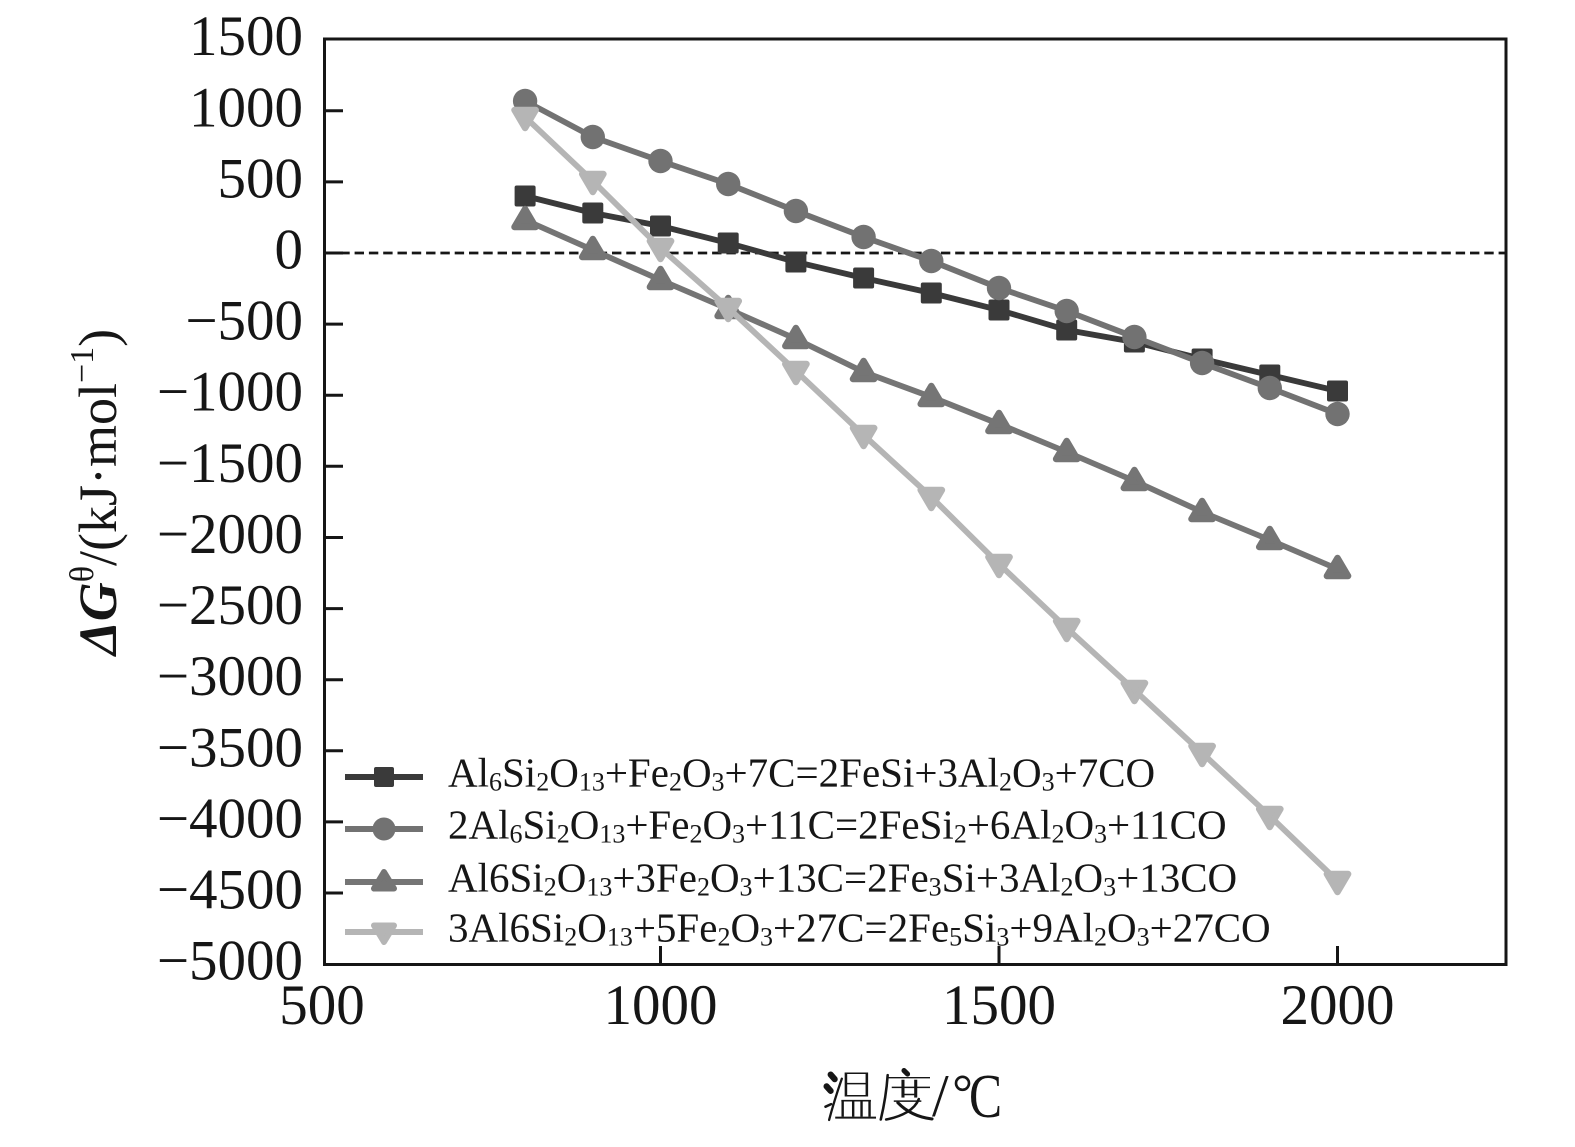 Image resolution: width=1575 pixels, height=1147 pixels. Describe the element at coordinates (230, 534) in the screenshot. I see `svg-text: −2000` at that location.